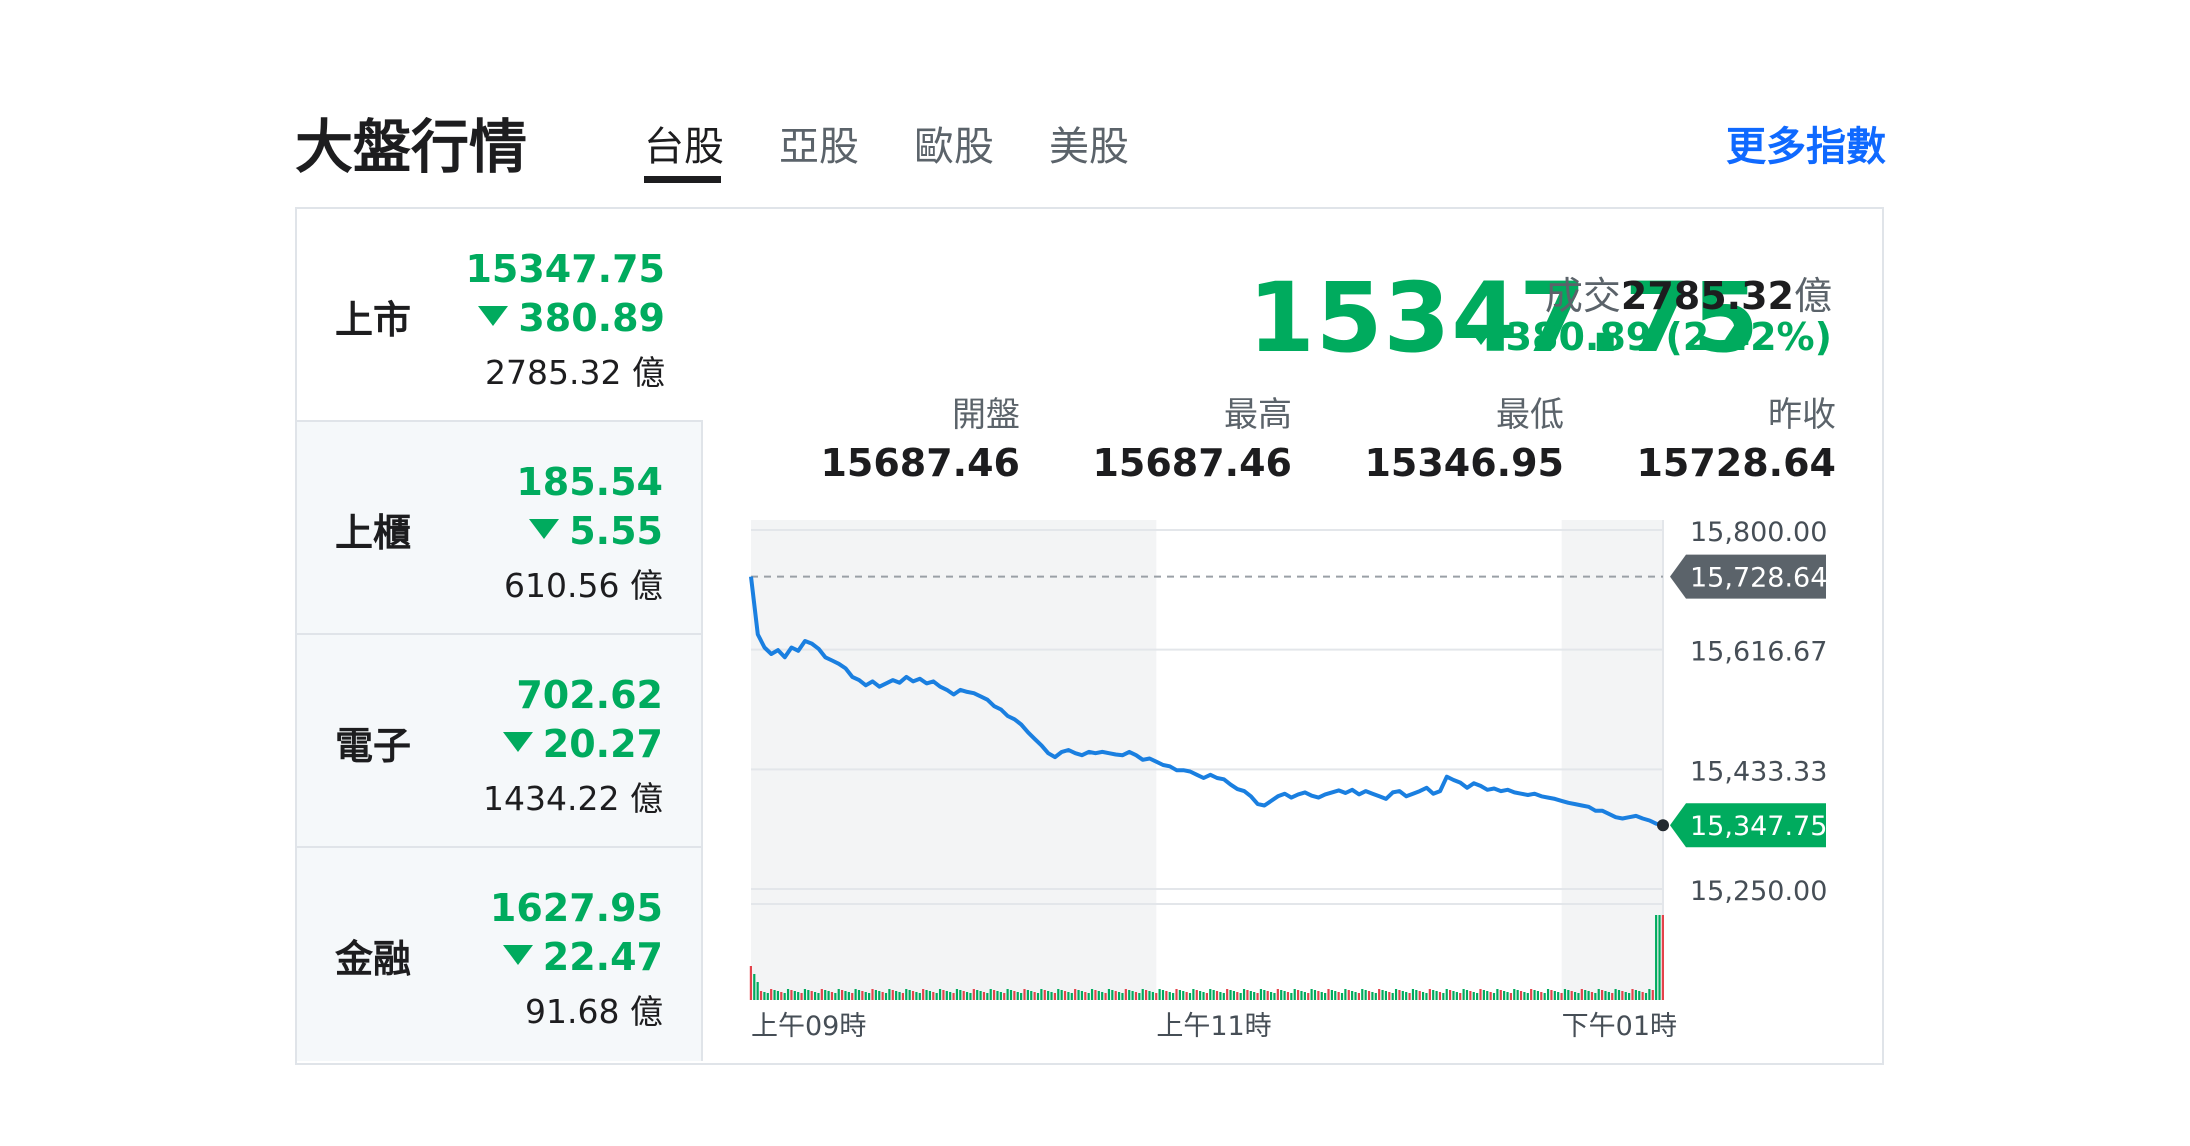 The height and width of the screenshot is (1146, 2190). Describe the element at coordinates (500, 528) in the screenshot. I see `sidebar-item-otc: 上櫃 185.54 5.55 610.56 億` at that location.